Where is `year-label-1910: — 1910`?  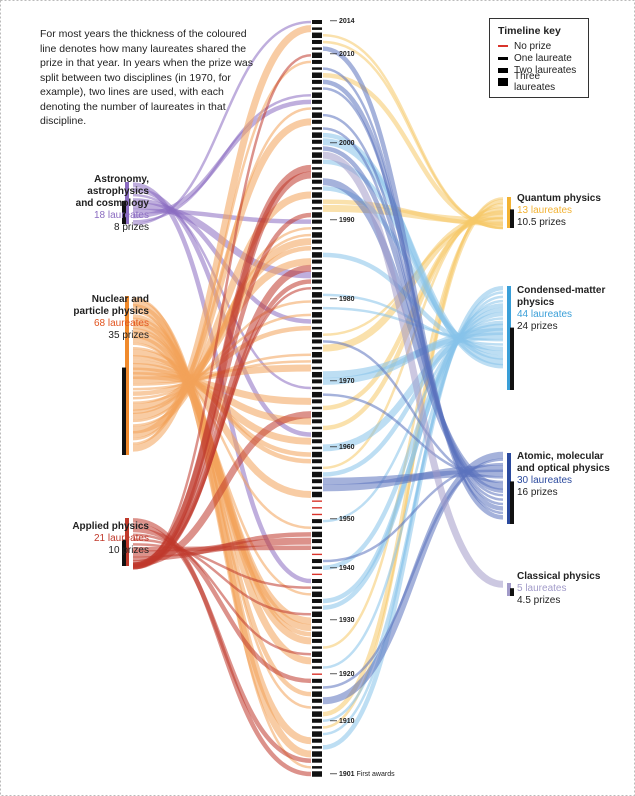 year-label-1910: — 1910 is located at coordinates (342, 721).